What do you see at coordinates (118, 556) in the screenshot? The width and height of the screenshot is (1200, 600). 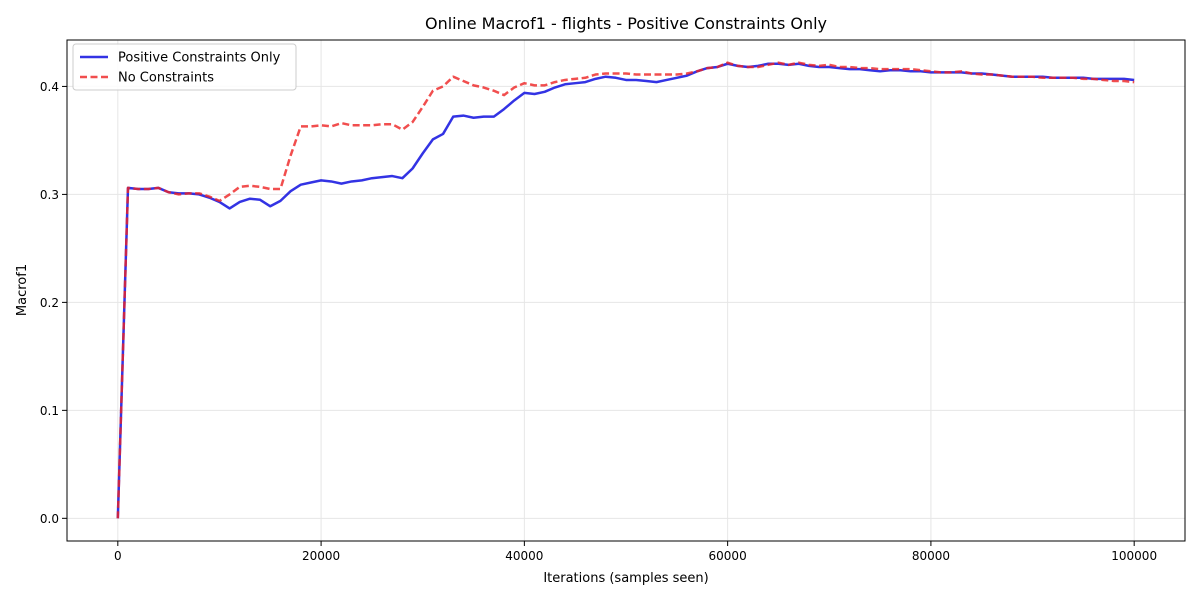 I see `x-tick-label: 0` at bounding box center [118, 556].